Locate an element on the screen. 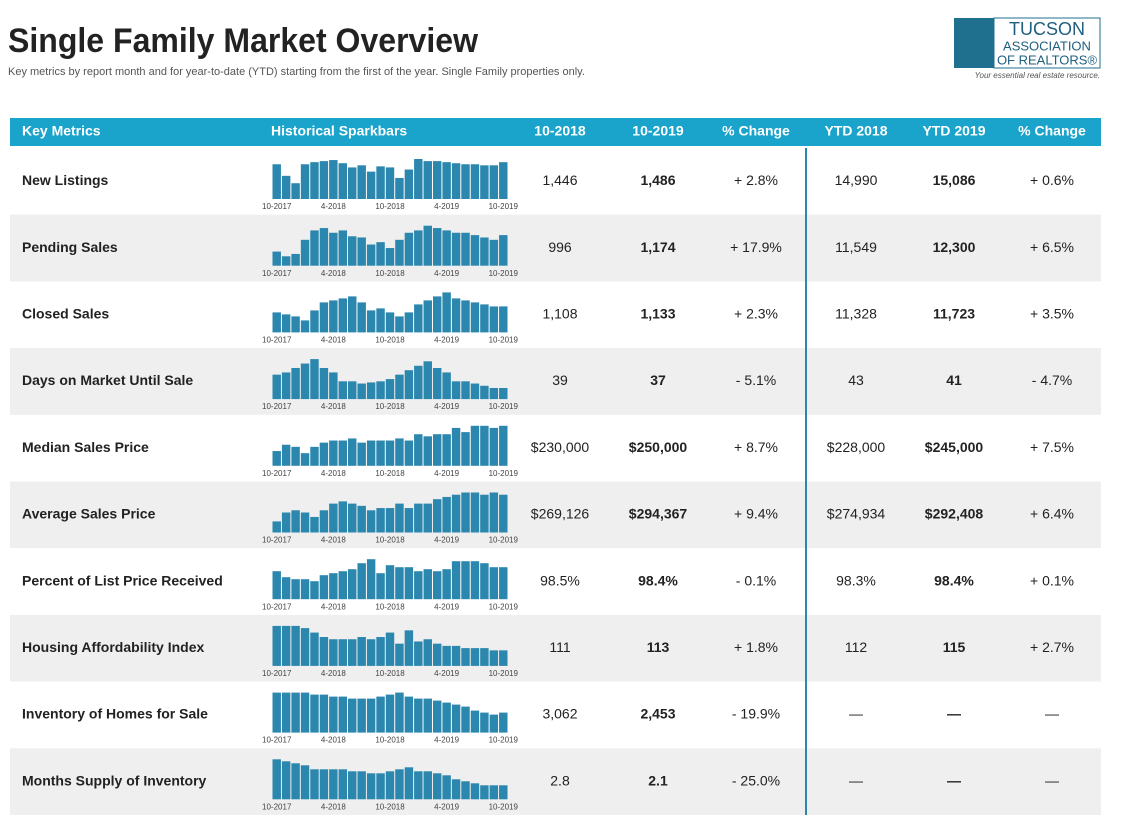 This screenshot has width=1121, height=840. metric-label: Pending Sales is located at coordinates (70, 247).